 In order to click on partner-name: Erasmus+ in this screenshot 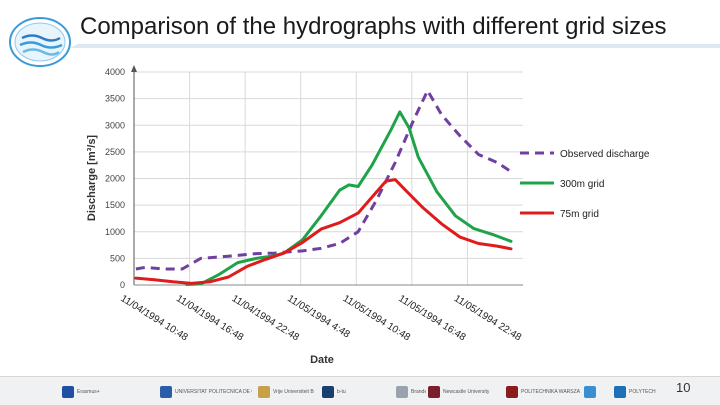, I will do `click(88, 392)`.